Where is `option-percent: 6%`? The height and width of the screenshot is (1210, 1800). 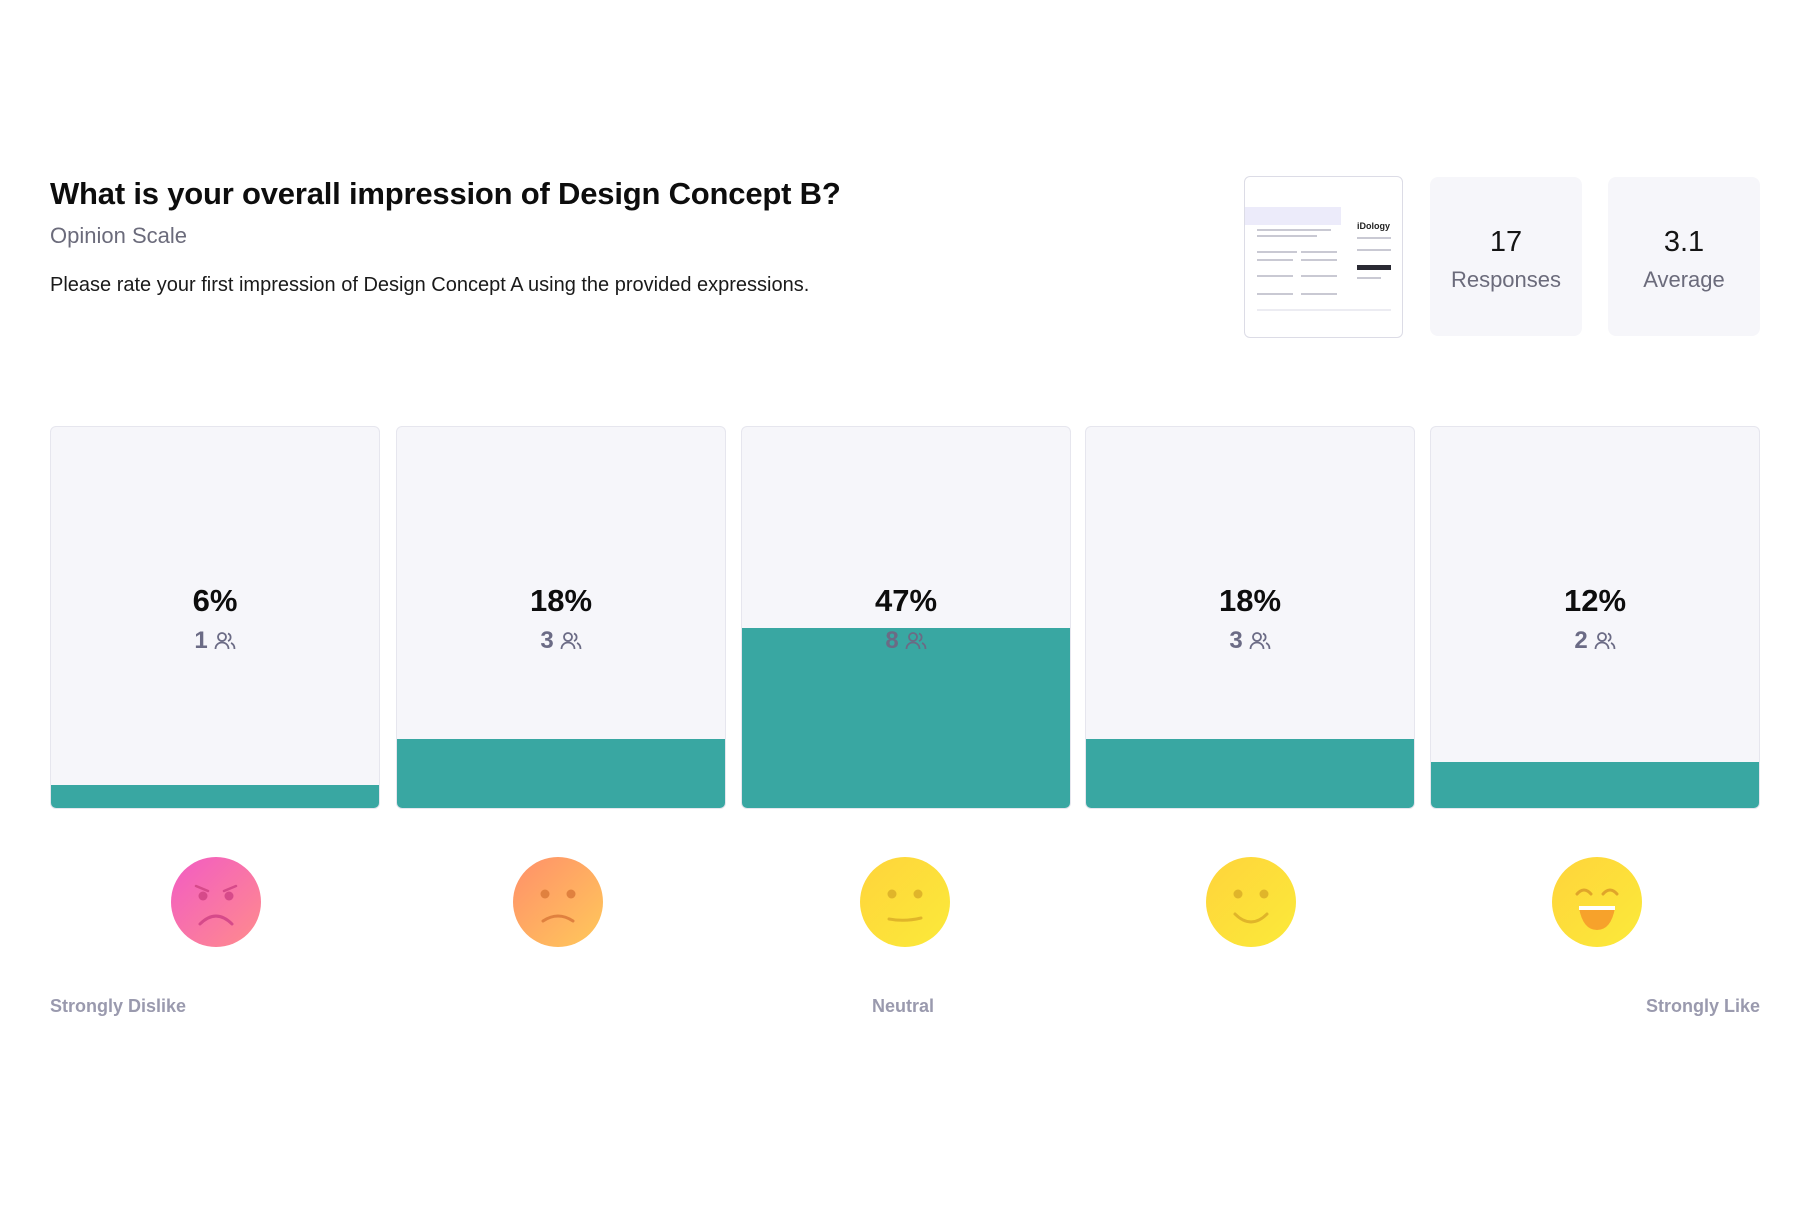
option-percent: 6% is located at coordinates (215, 600).